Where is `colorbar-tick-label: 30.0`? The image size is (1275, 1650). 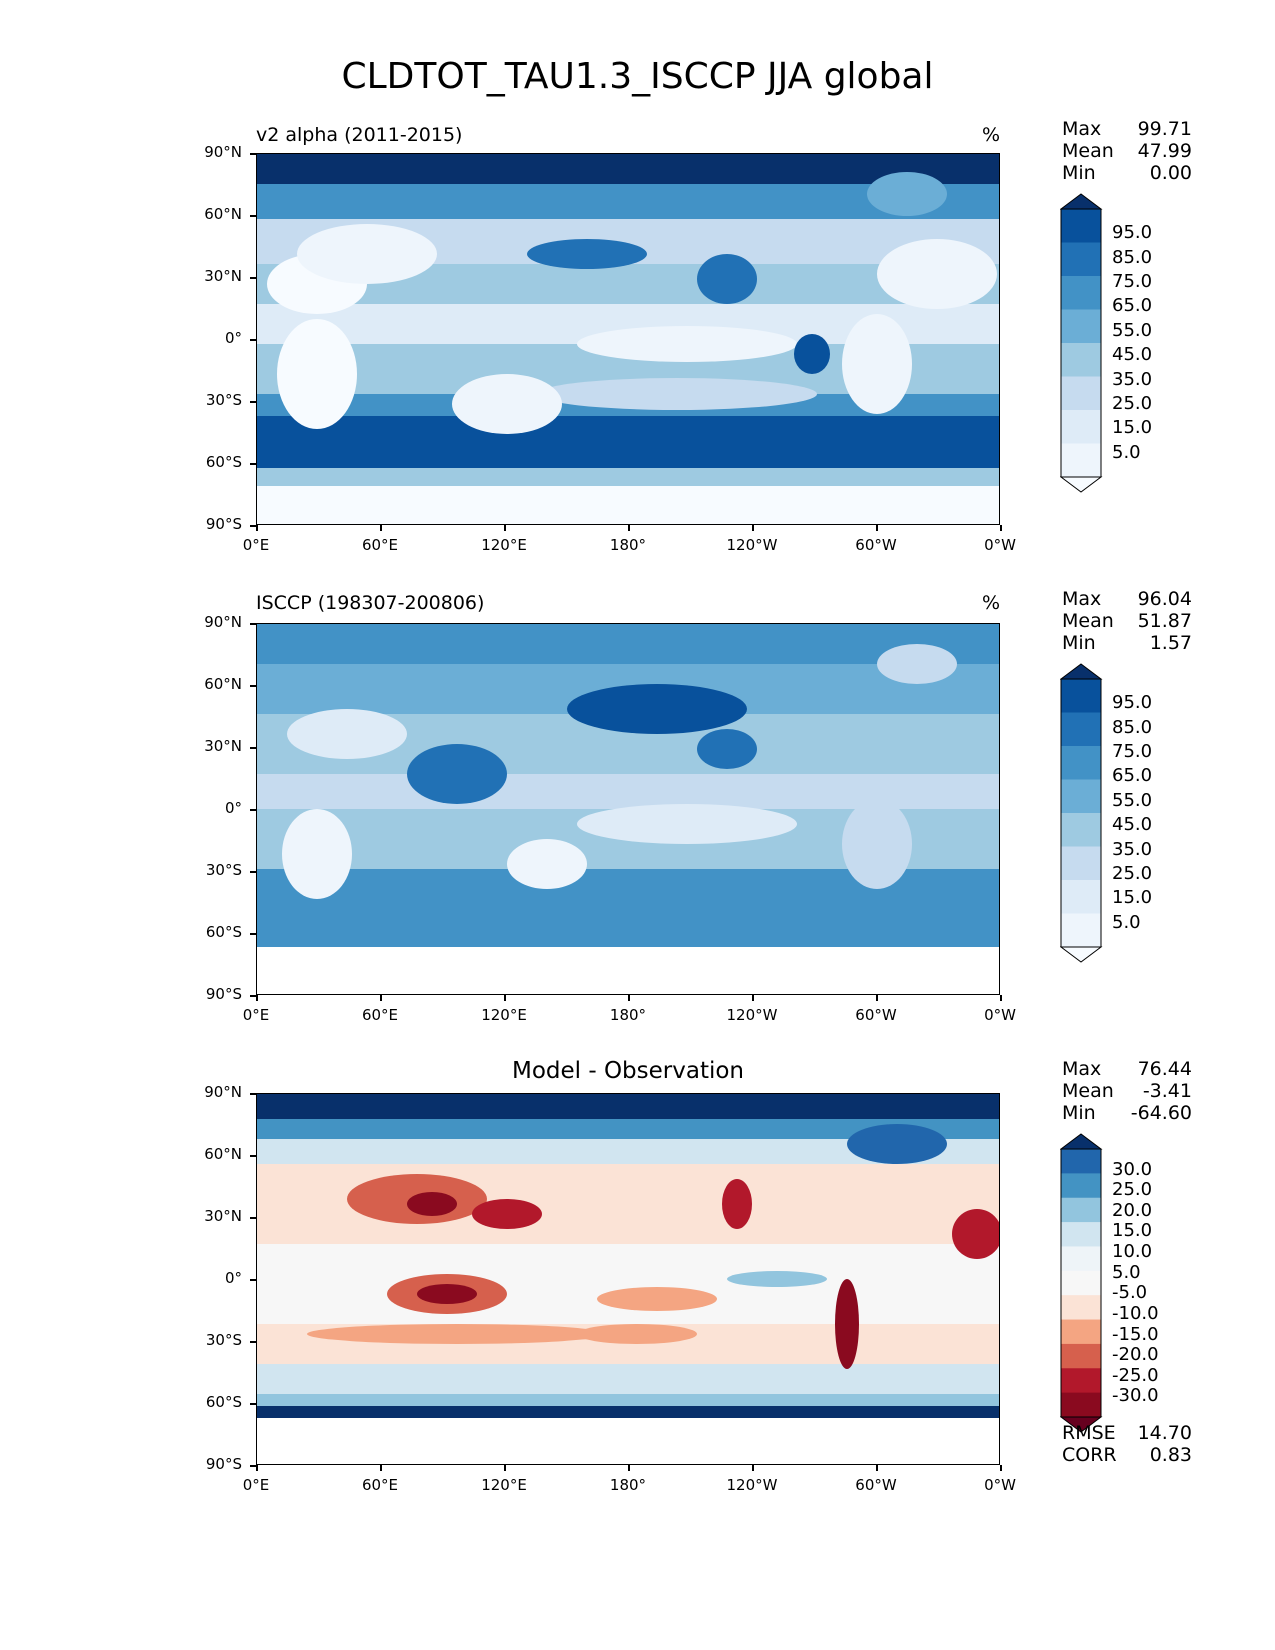 colorbar-tick-label: 30.0 is located at coordinates (1132, 1169).